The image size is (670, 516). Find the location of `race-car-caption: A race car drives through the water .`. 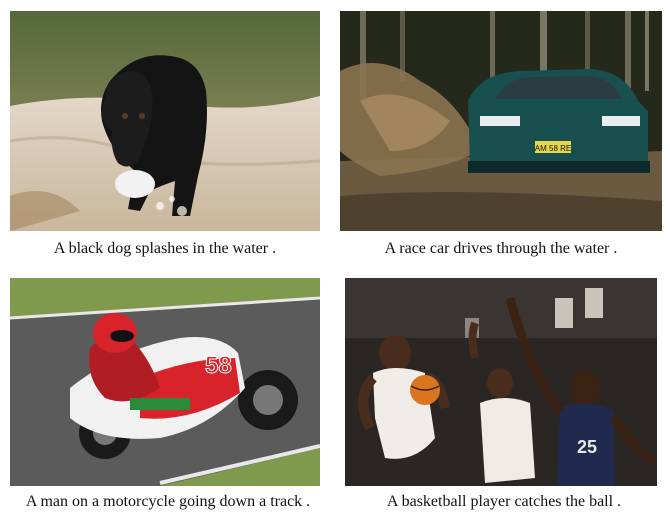

race-car-caption: A race car drives through the water . is located at coordinates (501, 248).